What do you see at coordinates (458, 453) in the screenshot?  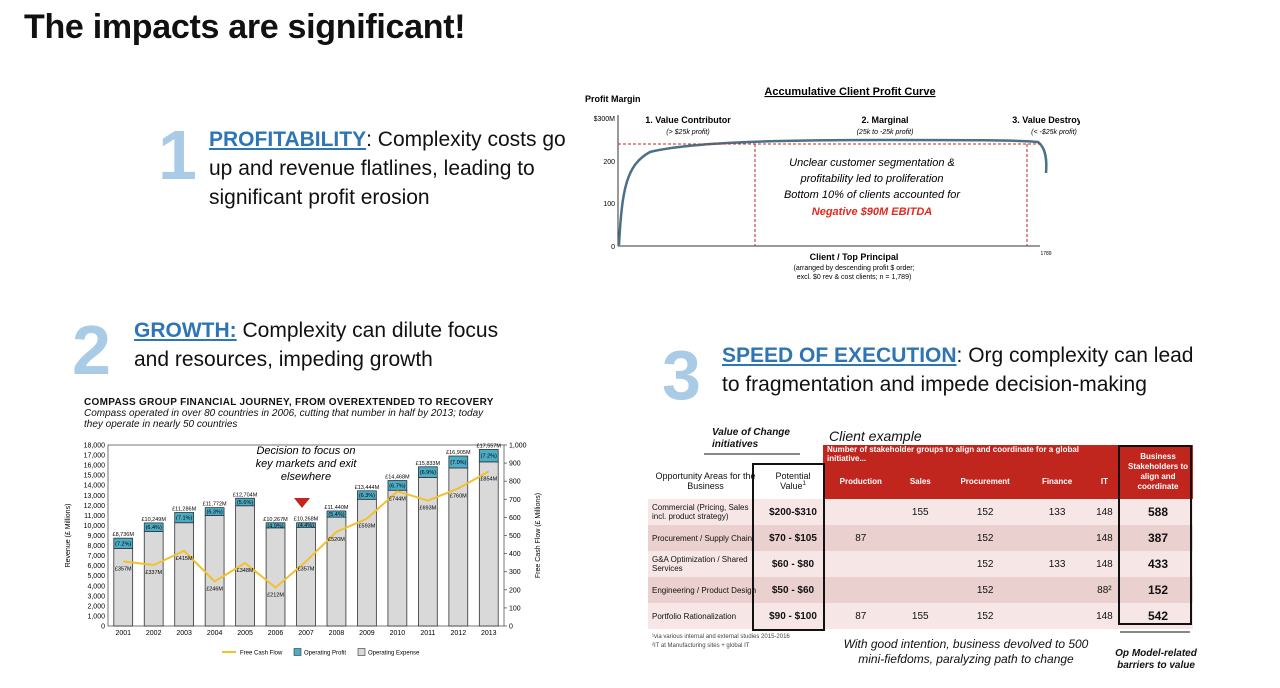 I see `revenue-label: £16,905M` at bounding box center [458, 453].